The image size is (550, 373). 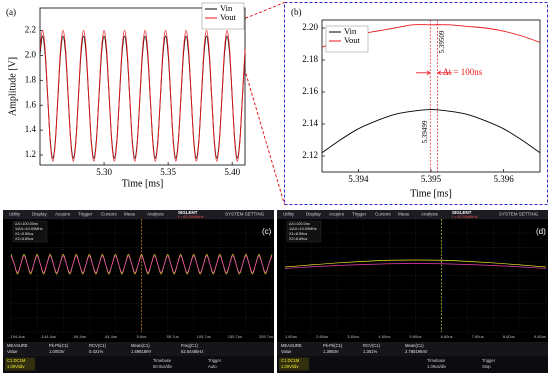 I want to click on measure-value: 1.0003V, so click(x=57, y=351).